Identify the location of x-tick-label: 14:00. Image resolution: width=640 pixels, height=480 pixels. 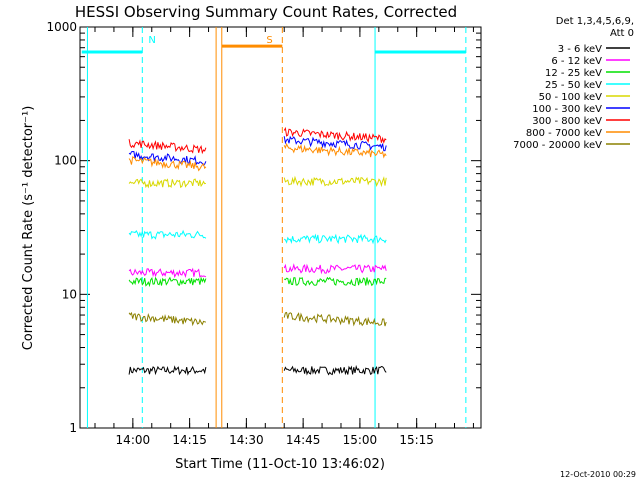
(133, 440).